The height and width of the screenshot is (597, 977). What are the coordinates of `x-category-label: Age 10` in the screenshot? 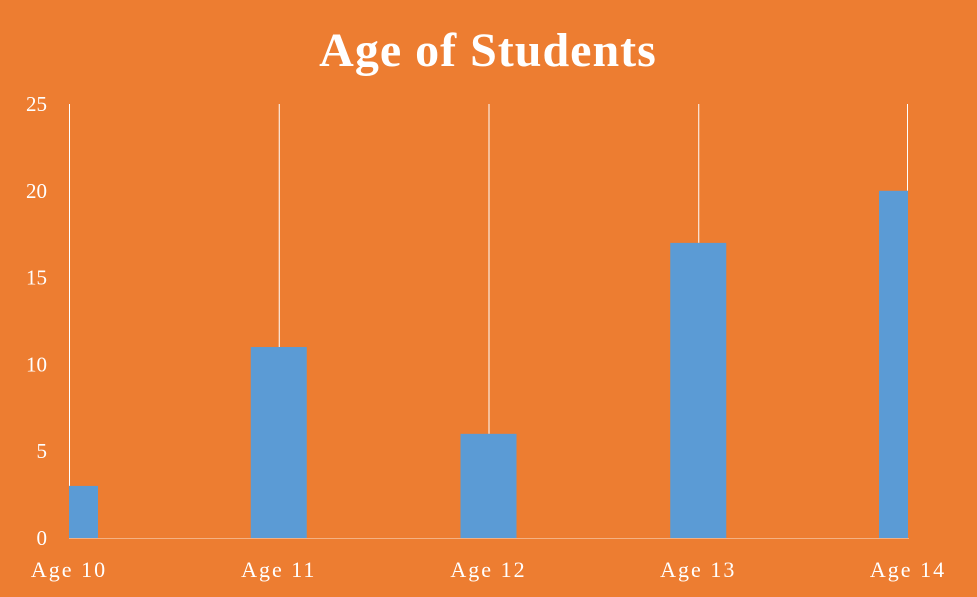 It's located at (69, 569).